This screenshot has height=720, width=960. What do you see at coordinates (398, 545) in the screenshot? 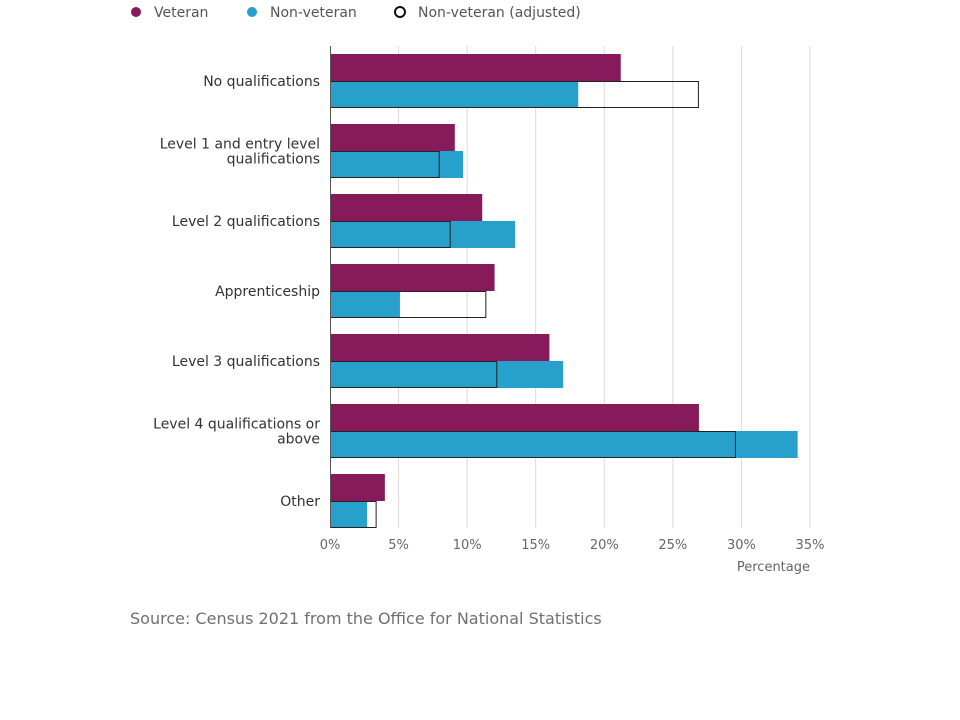
I see `x-tick-label-1: 5%` at bounding box center [398, 545].